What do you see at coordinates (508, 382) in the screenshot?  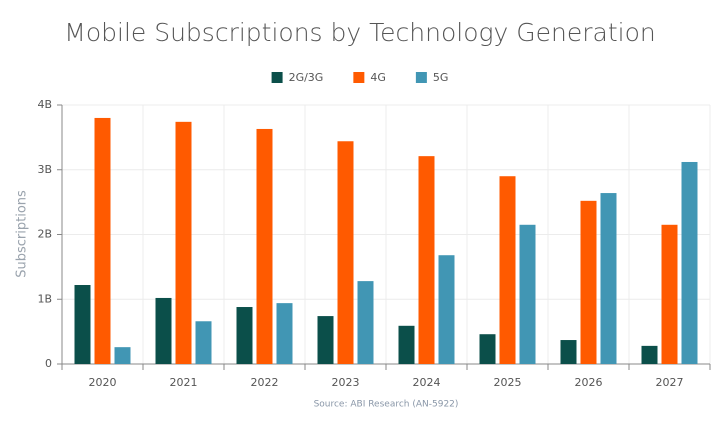 I see `x-tick-label: 2025` at bounding box center [508, 382].